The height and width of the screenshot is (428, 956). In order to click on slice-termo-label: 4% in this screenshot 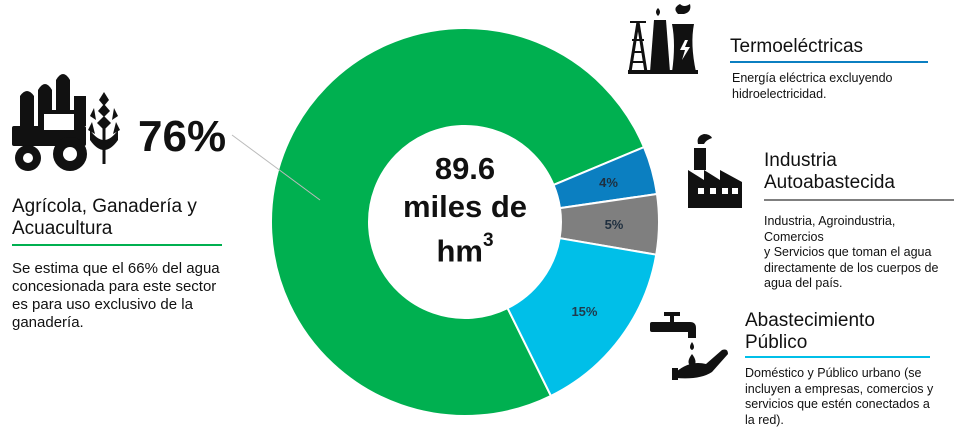, I will do `click(608, 182)`.